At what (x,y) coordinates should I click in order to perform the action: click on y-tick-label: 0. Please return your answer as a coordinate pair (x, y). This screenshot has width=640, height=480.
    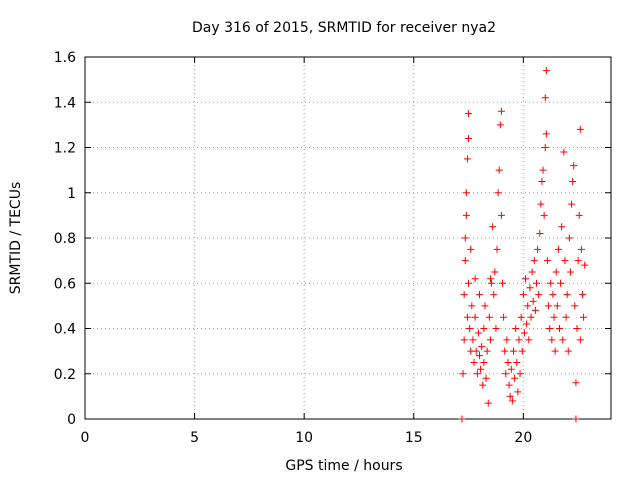
    Looking at the image, I should click on (71, 420).